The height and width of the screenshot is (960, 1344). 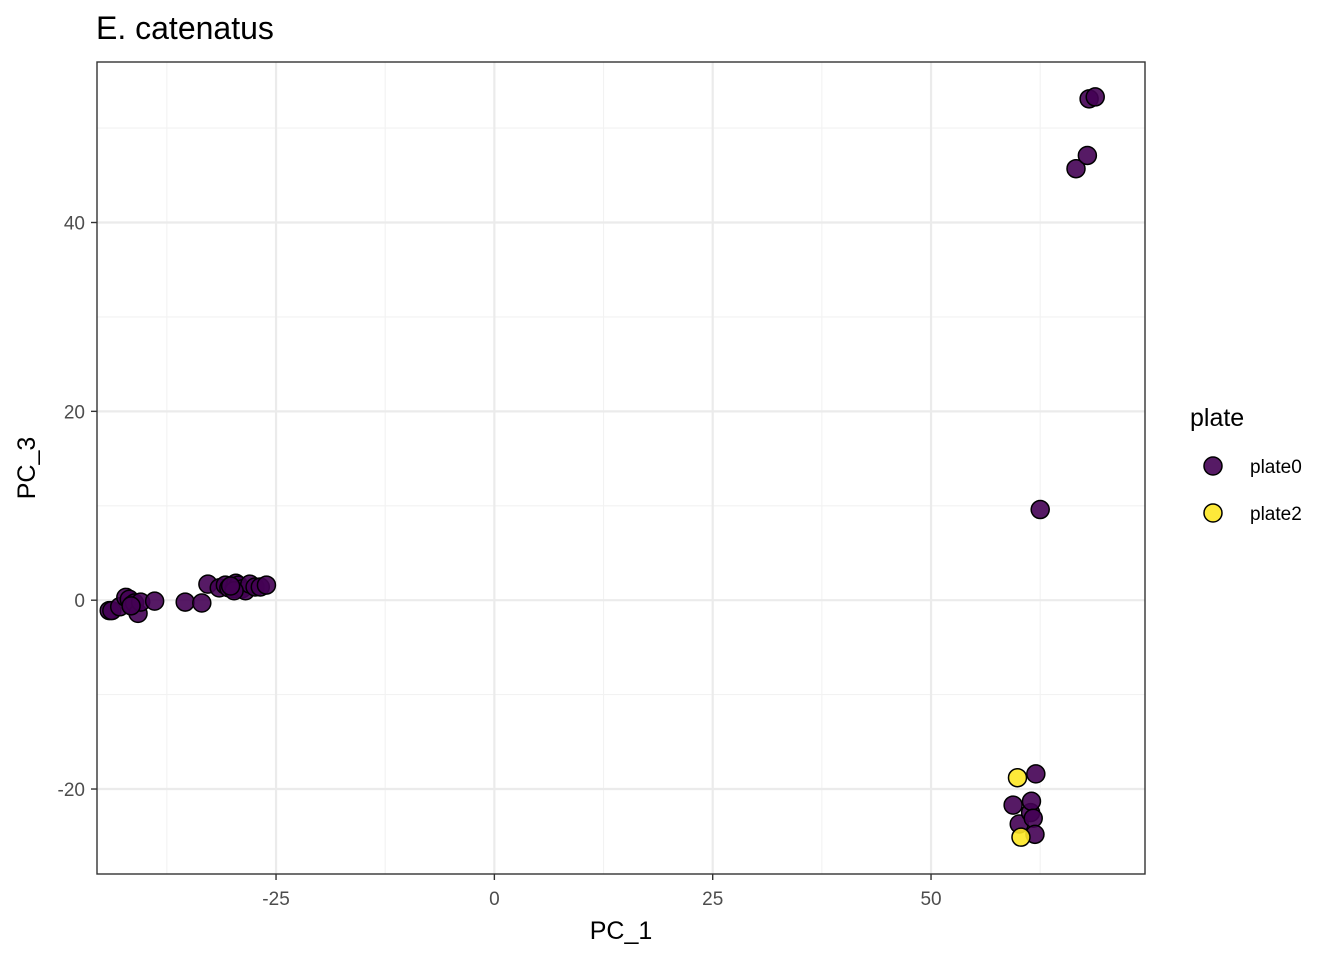 What do you see at coordinates (185, 28) in the screenshot?
I see `chart-title: E. catenatus` at bounding box center [185, 28].